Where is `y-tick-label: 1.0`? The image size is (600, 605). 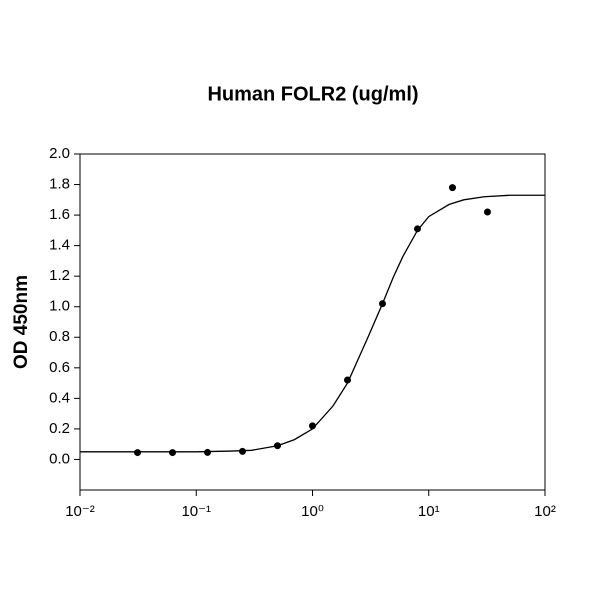
y-tick-label: 1.0 is located at coordinates (59, 306).